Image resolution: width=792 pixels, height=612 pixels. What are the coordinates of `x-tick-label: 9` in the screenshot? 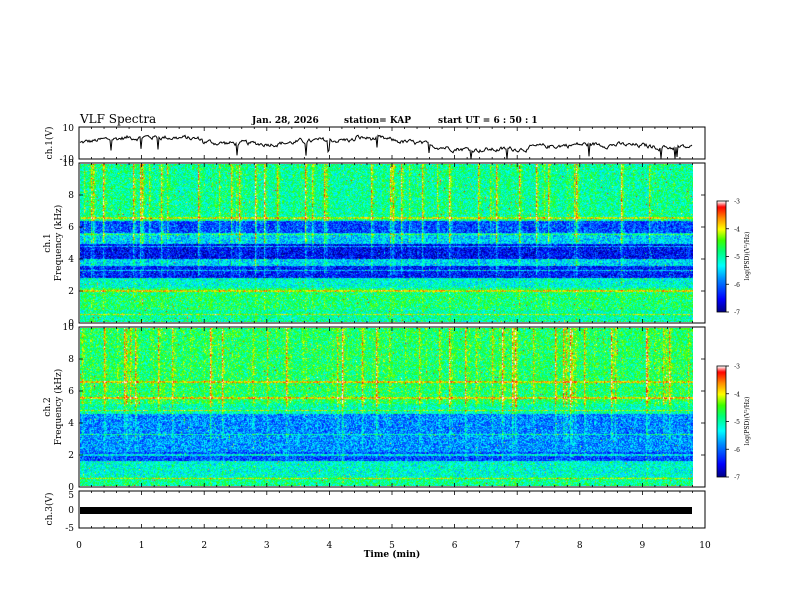 It's located at (643, 546).